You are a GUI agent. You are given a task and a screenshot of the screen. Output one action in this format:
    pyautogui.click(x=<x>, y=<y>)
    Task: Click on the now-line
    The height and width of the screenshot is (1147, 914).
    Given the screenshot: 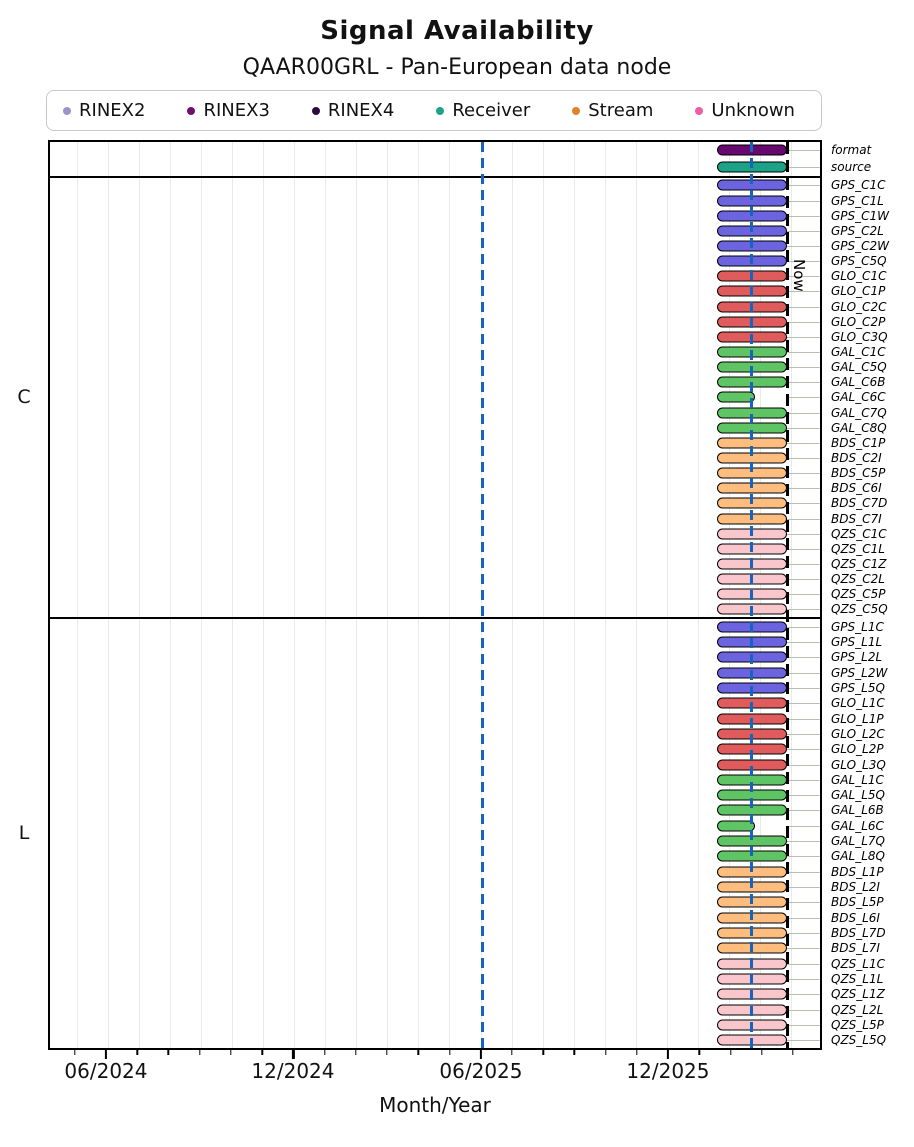 What is the action you would take?
    pyautogui.click(x=787, y=595)
    